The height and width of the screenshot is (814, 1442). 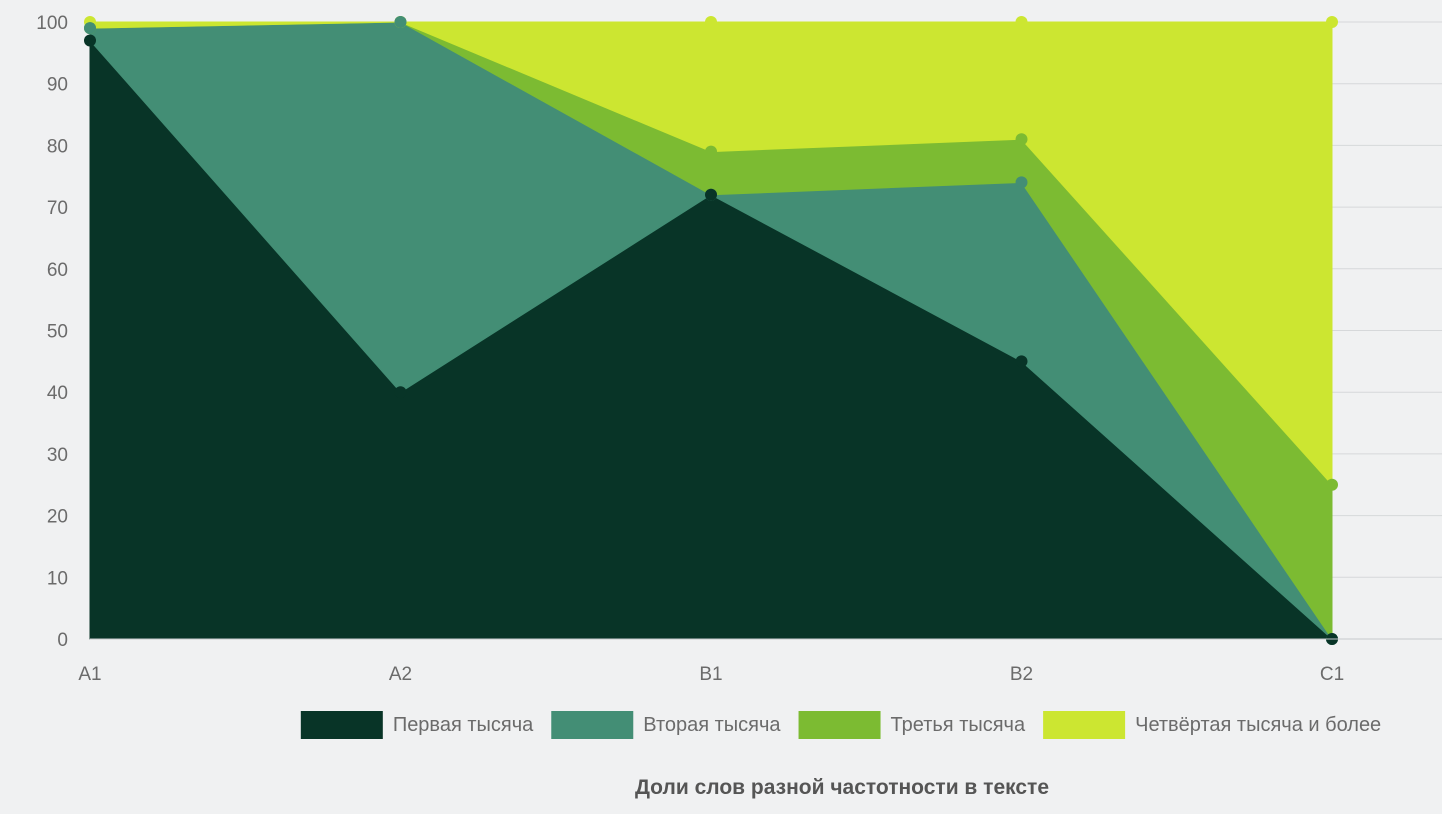 What do you see at coordinates (57, 517) in the screenshot?
I see `y-tick-label: 20` at bounding box center [57, 517].